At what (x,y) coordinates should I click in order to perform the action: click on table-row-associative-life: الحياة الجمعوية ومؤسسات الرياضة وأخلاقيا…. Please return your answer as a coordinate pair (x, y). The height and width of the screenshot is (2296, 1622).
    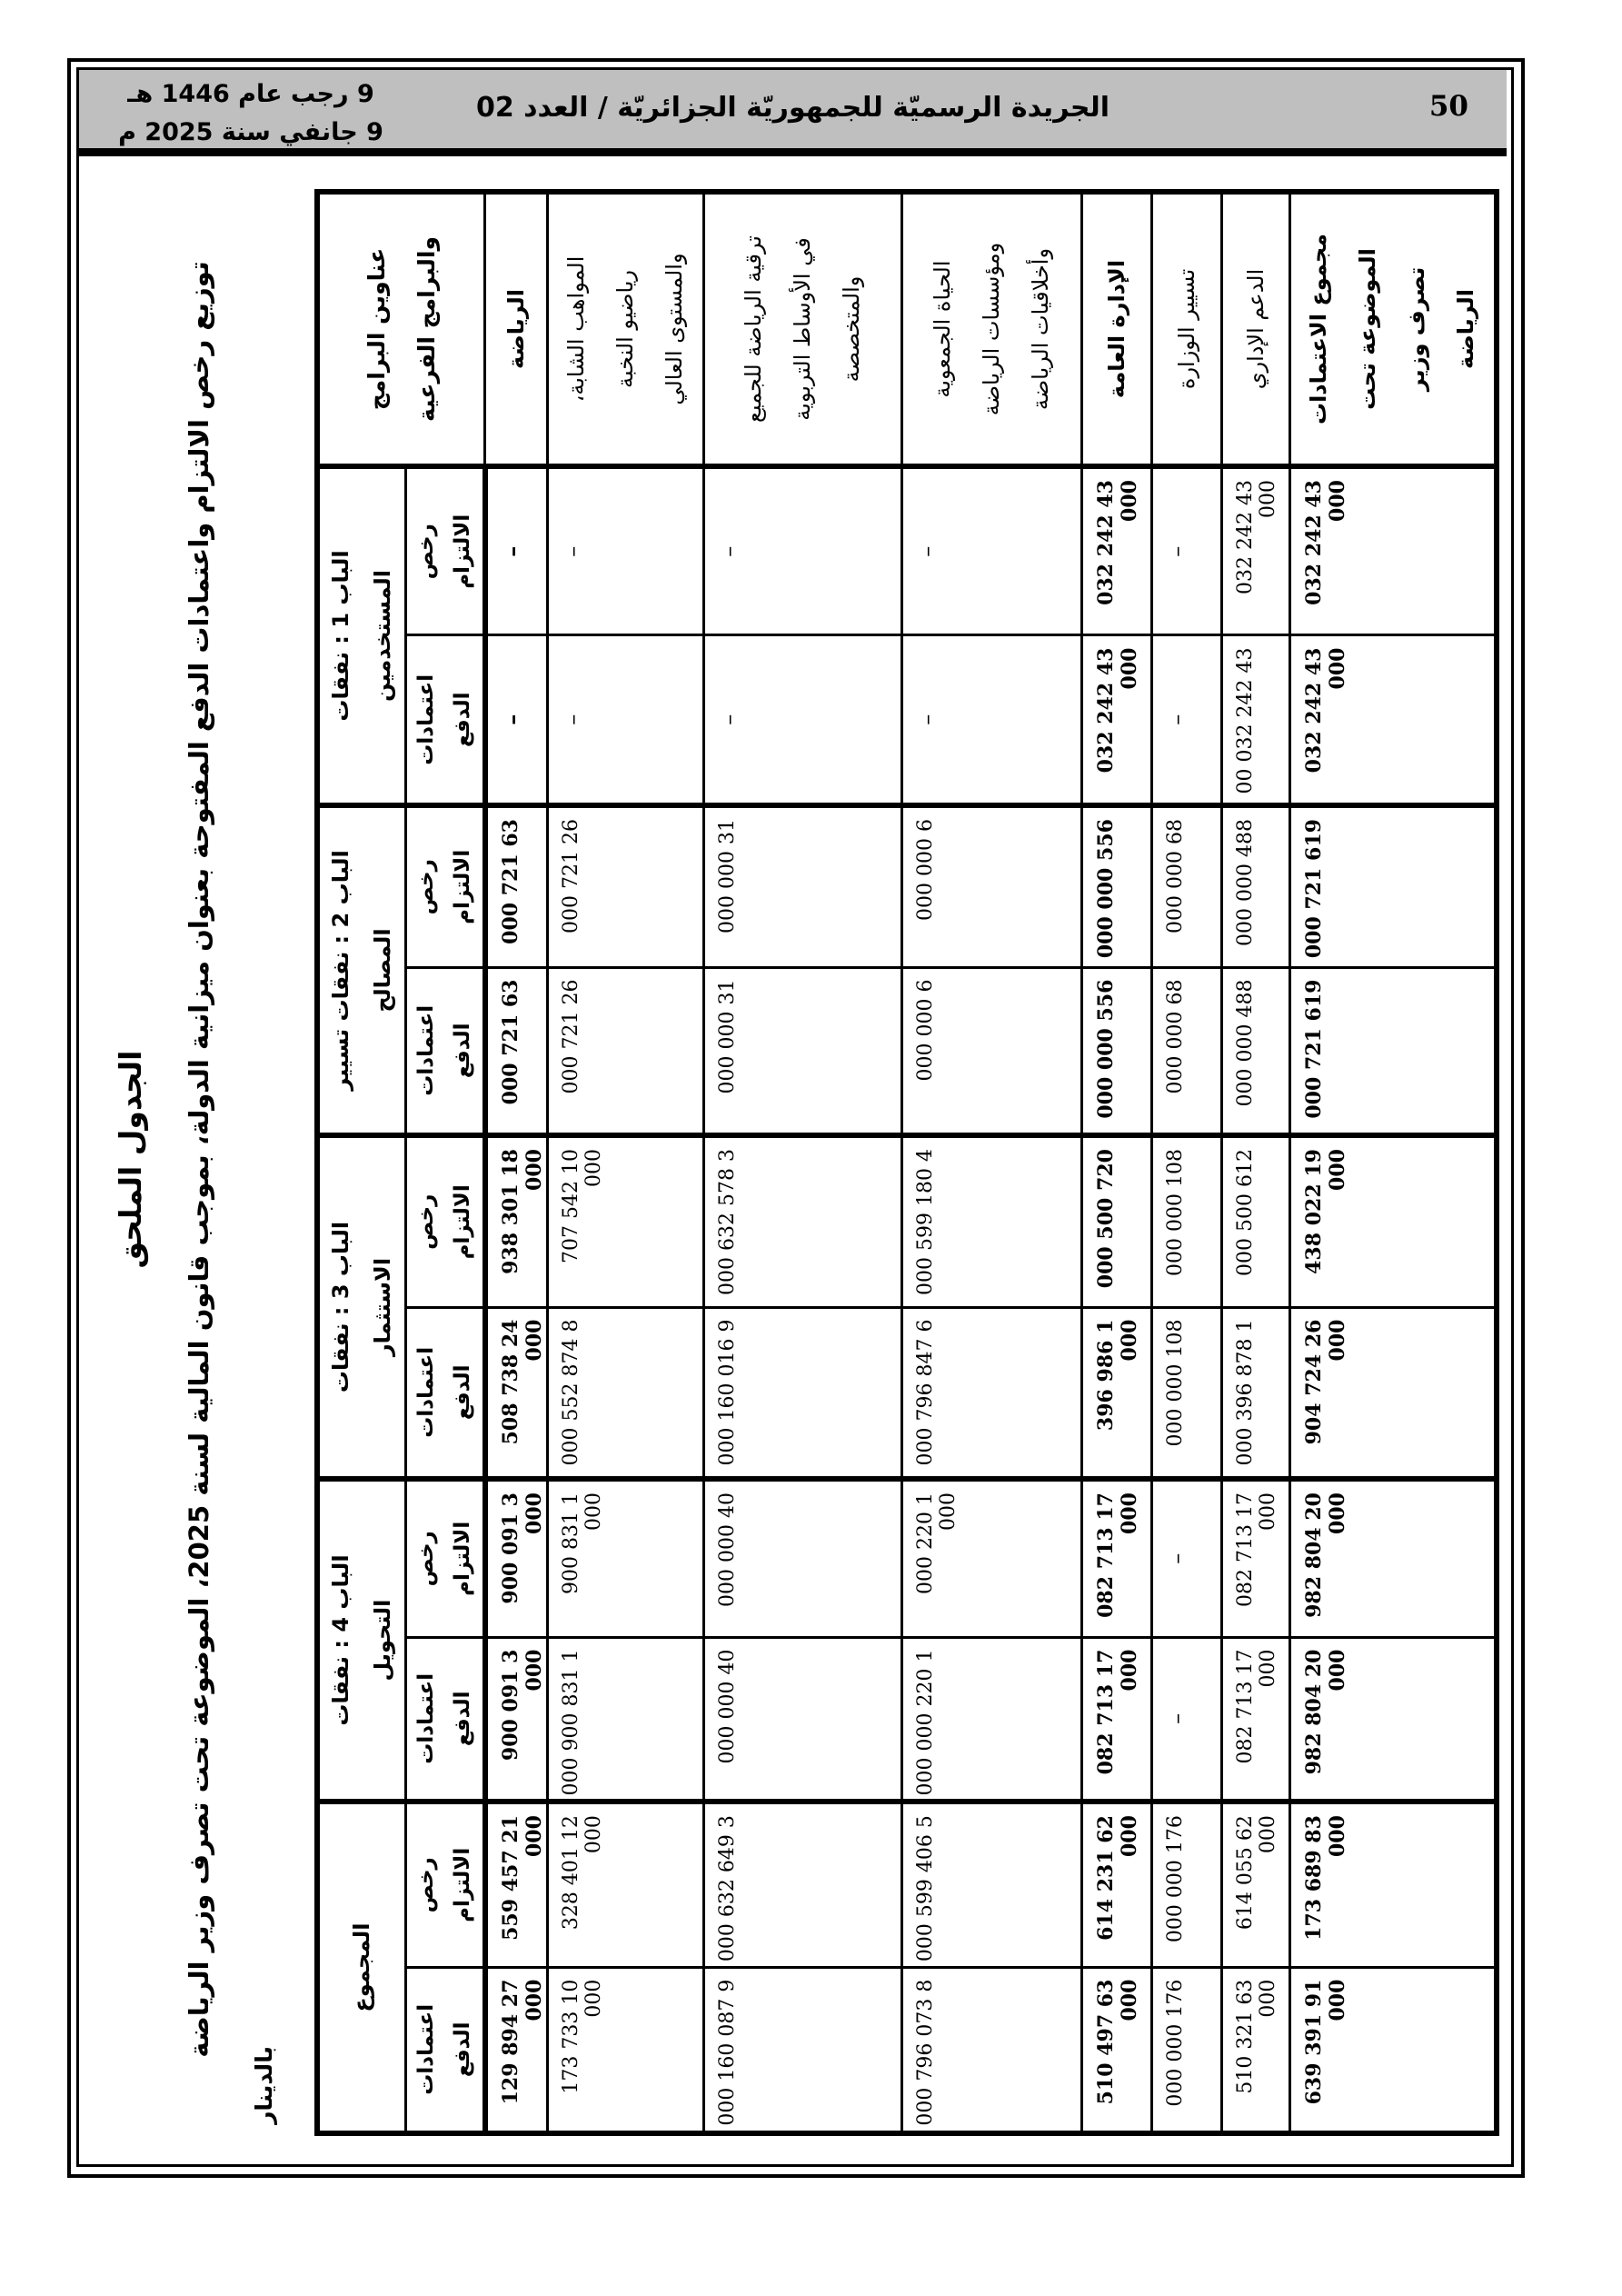
    Looking at the image, I should click on (991, 1163).